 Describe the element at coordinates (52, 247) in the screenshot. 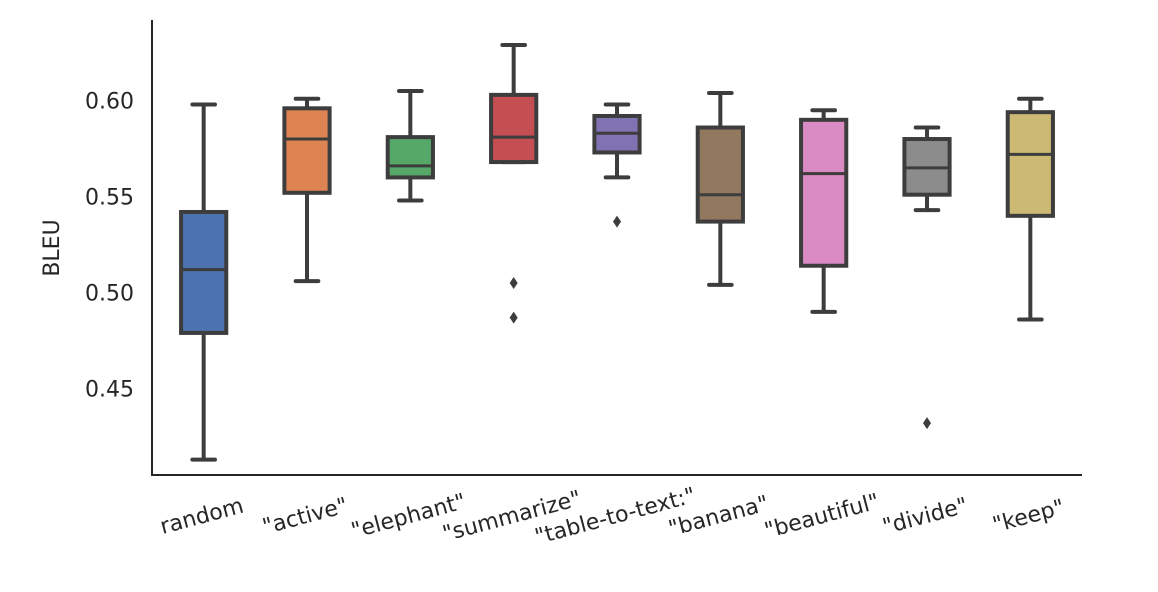

I see `y-axis-title: BLEU` at that location.